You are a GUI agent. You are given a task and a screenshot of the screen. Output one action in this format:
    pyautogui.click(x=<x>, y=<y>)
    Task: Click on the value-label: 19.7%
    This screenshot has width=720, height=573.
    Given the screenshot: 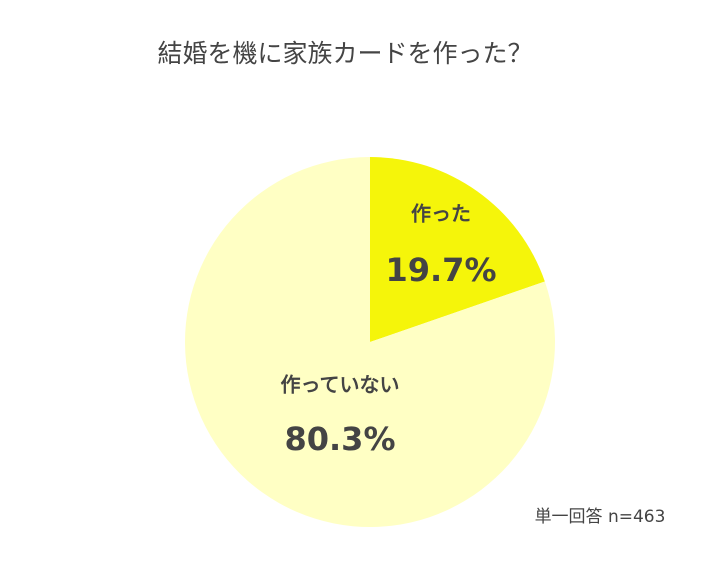 What is the action you would take?
    pyautogui.click(x=440, y=270)
    